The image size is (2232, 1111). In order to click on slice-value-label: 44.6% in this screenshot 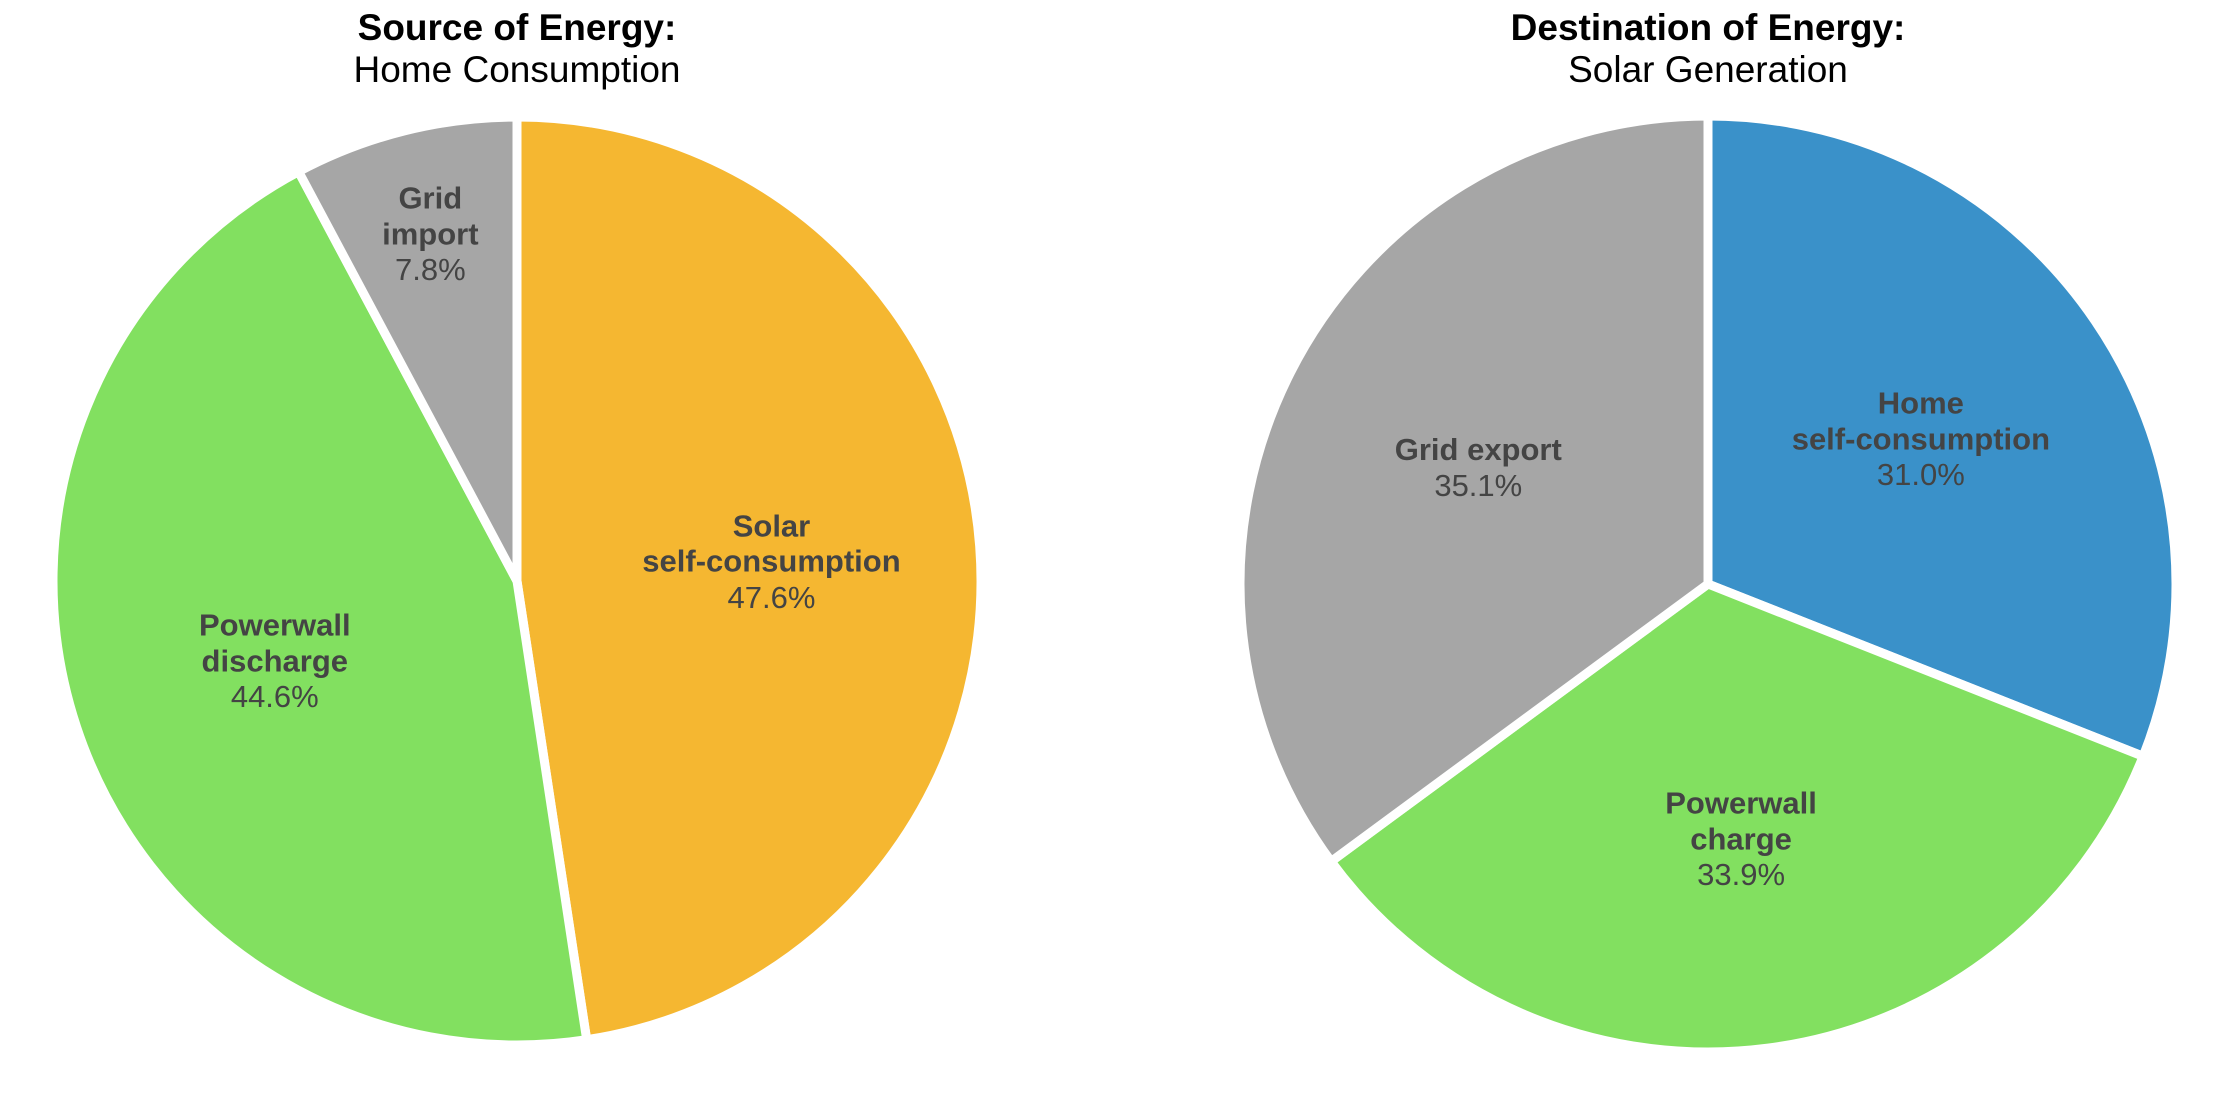, I will do `click(274, 697)`.